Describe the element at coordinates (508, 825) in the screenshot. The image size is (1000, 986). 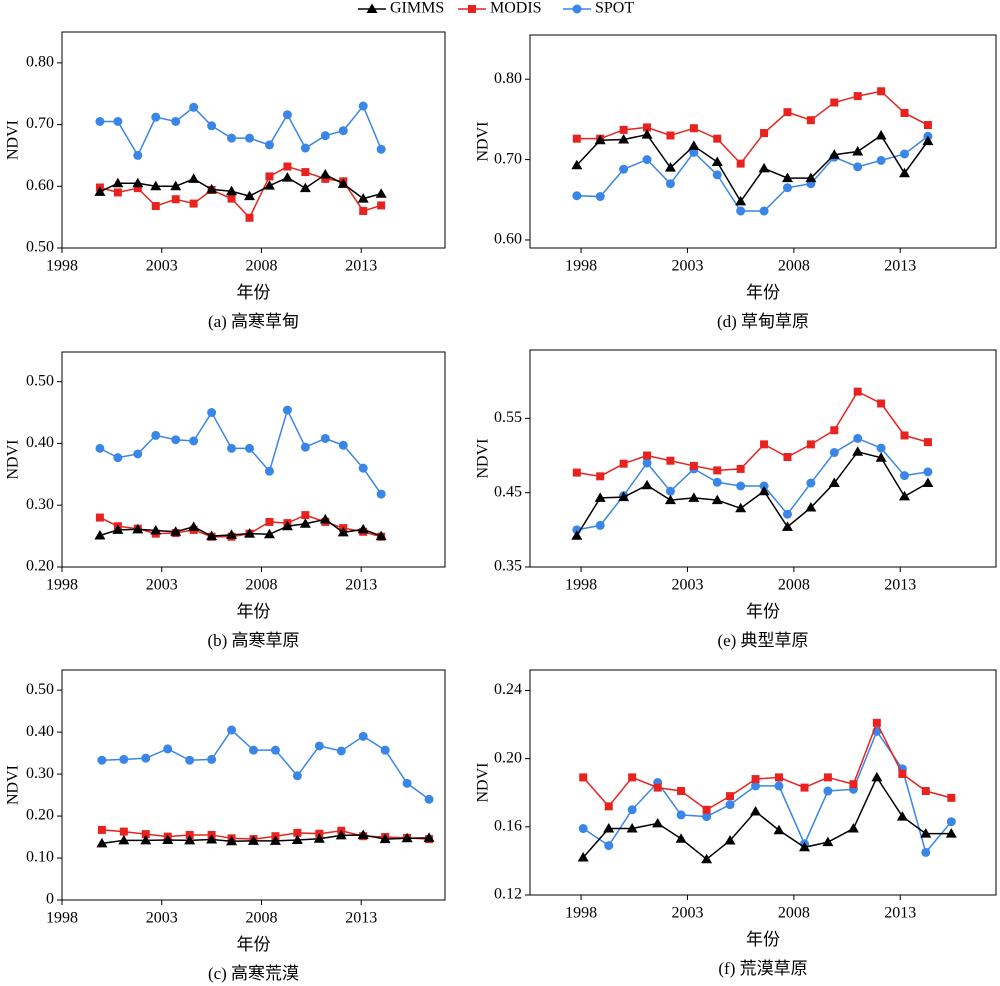
I see `y-tick-label: 0.16` at that location.